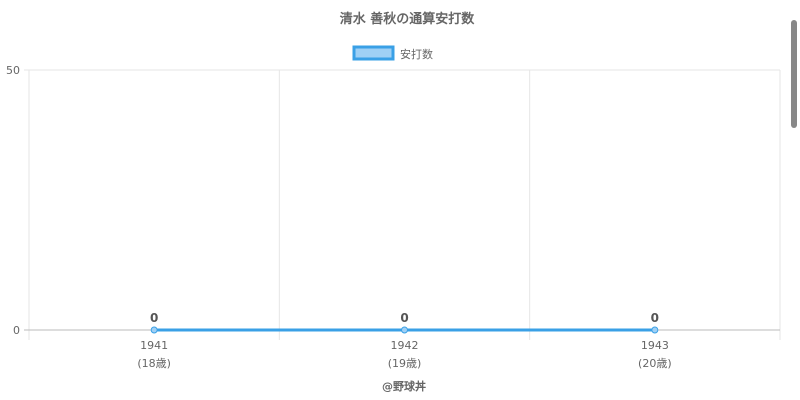  I want to click on x-tick-label: 1943, so click(655, 345).